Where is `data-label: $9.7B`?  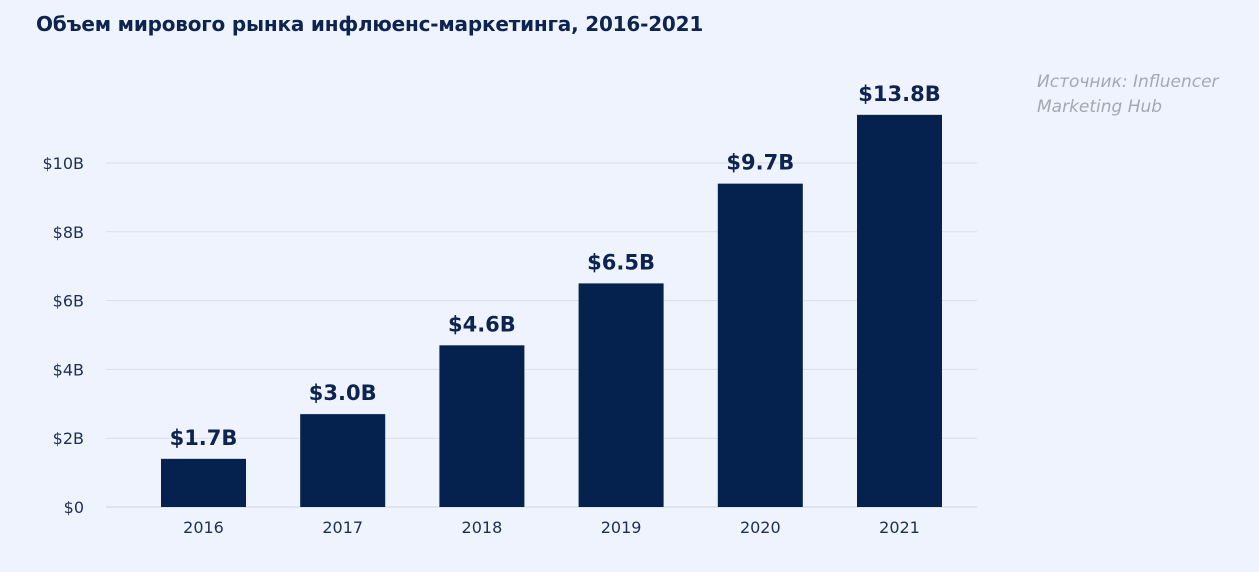 data-label: $9.7B is located at coordinates (760, 163).